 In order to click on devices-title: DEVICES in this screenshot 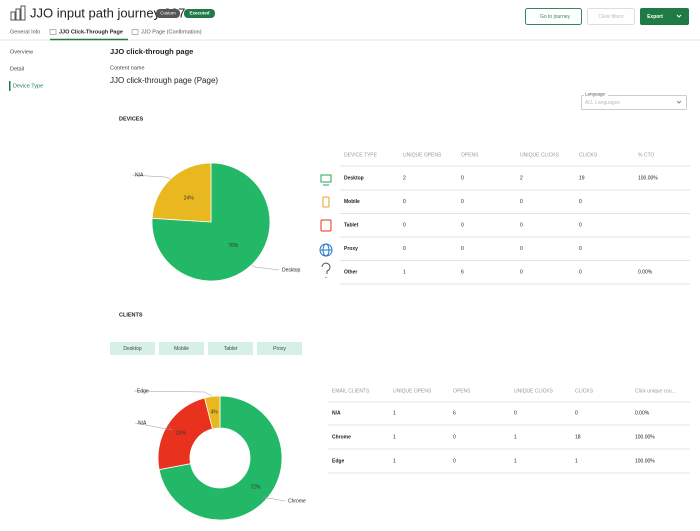, I will do `click(131, 119)`.